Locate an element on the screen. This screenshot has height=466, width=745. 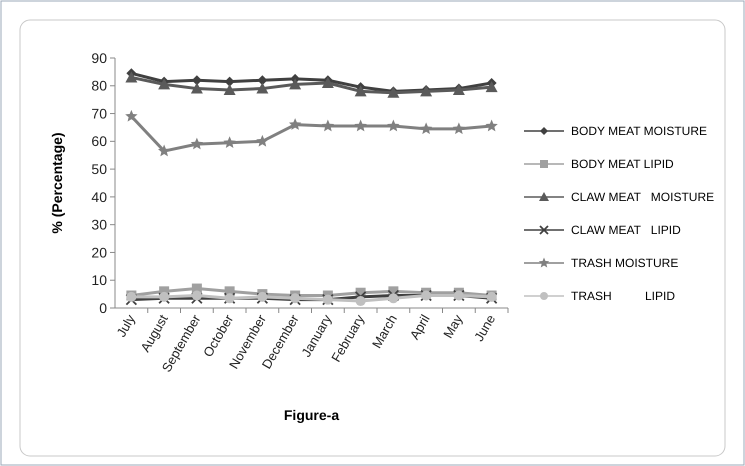
legend-label: TRASH MOISTURE is located at coordinates (624, 263).